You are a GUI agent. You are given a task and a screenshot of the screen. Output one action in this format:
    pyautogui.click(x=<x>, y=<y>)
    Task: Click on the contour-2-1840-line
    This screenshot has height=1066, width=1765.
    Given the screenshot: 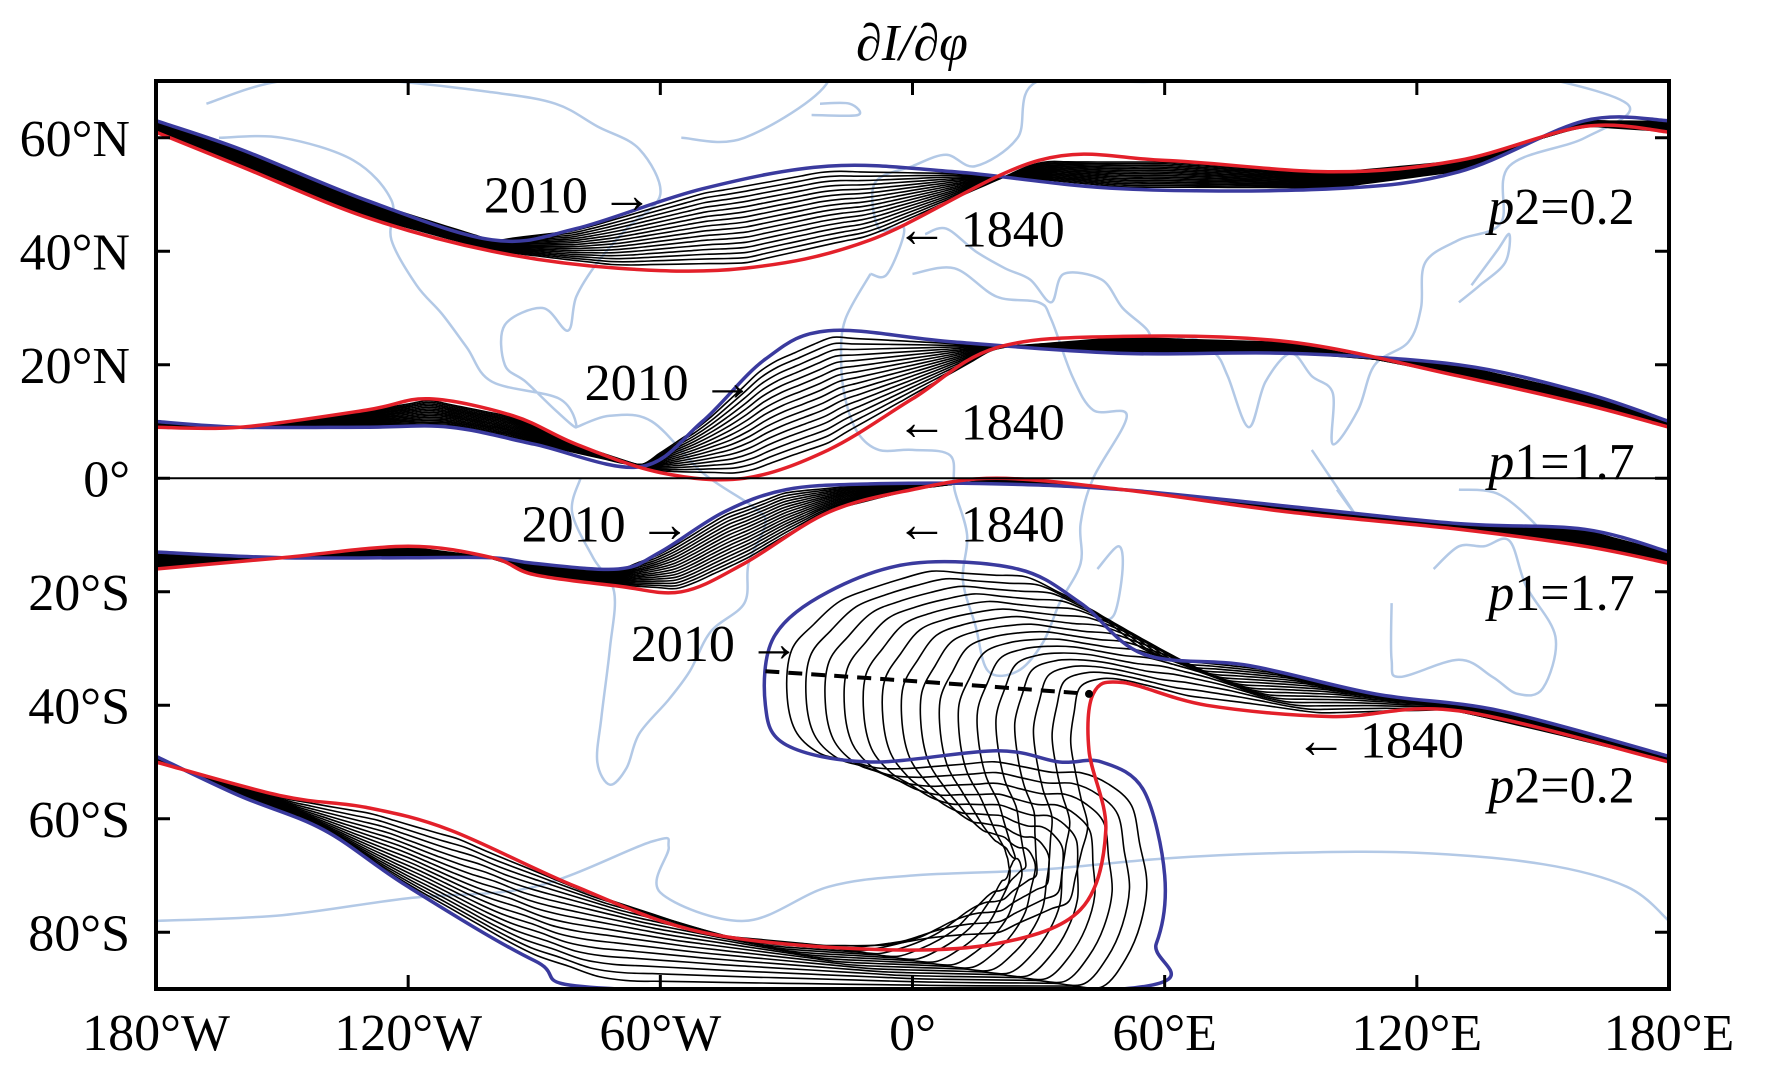 What is the action you would take?
    pyautogui.click(x=912, y=535)
    